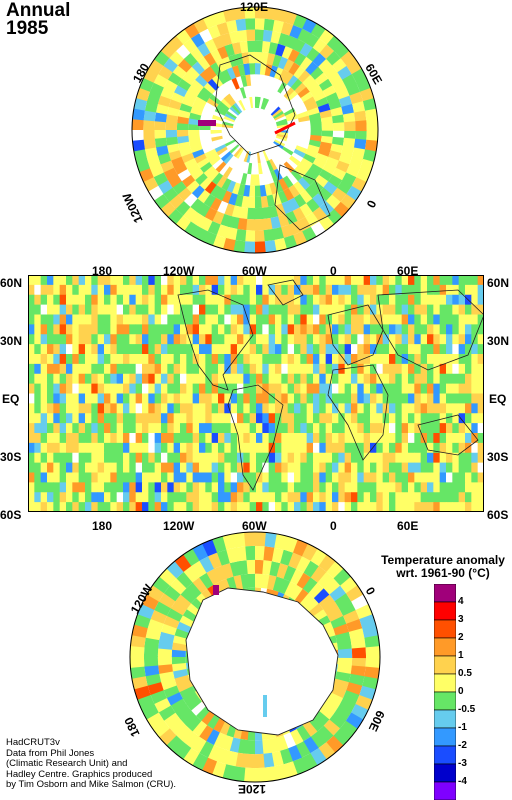 The width and height of the screenshot is (512, 800). I want to click on south-label-120e: 120E, so click(252, 789).